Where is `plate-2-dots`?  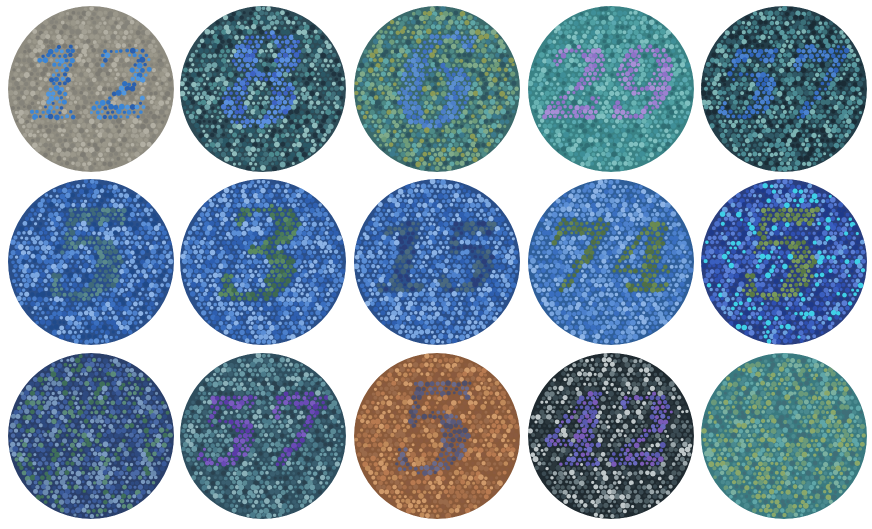
plate-2-dots is located at coordinates (263, 89).